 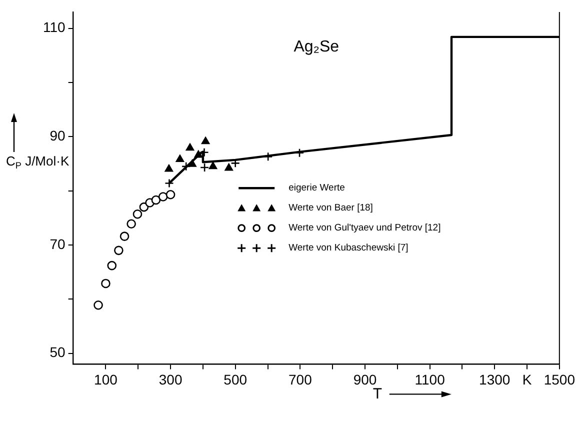 I want to click on x-tick-label: 1500, so click(x=560, y=379).